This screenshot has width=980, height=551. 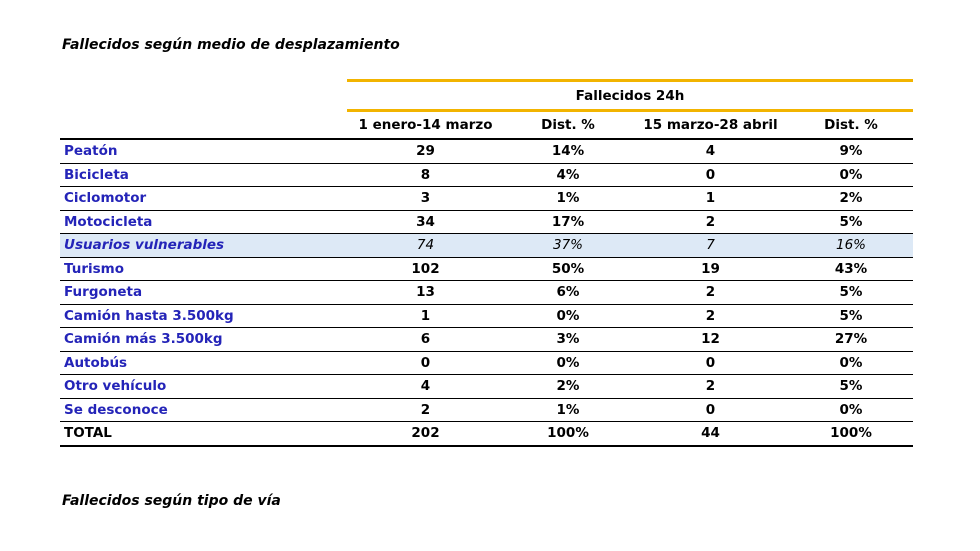 What do you see at coordinates (425, 198) in the screenshot?
I see `cell: 3` at bounding box center [425, 198].